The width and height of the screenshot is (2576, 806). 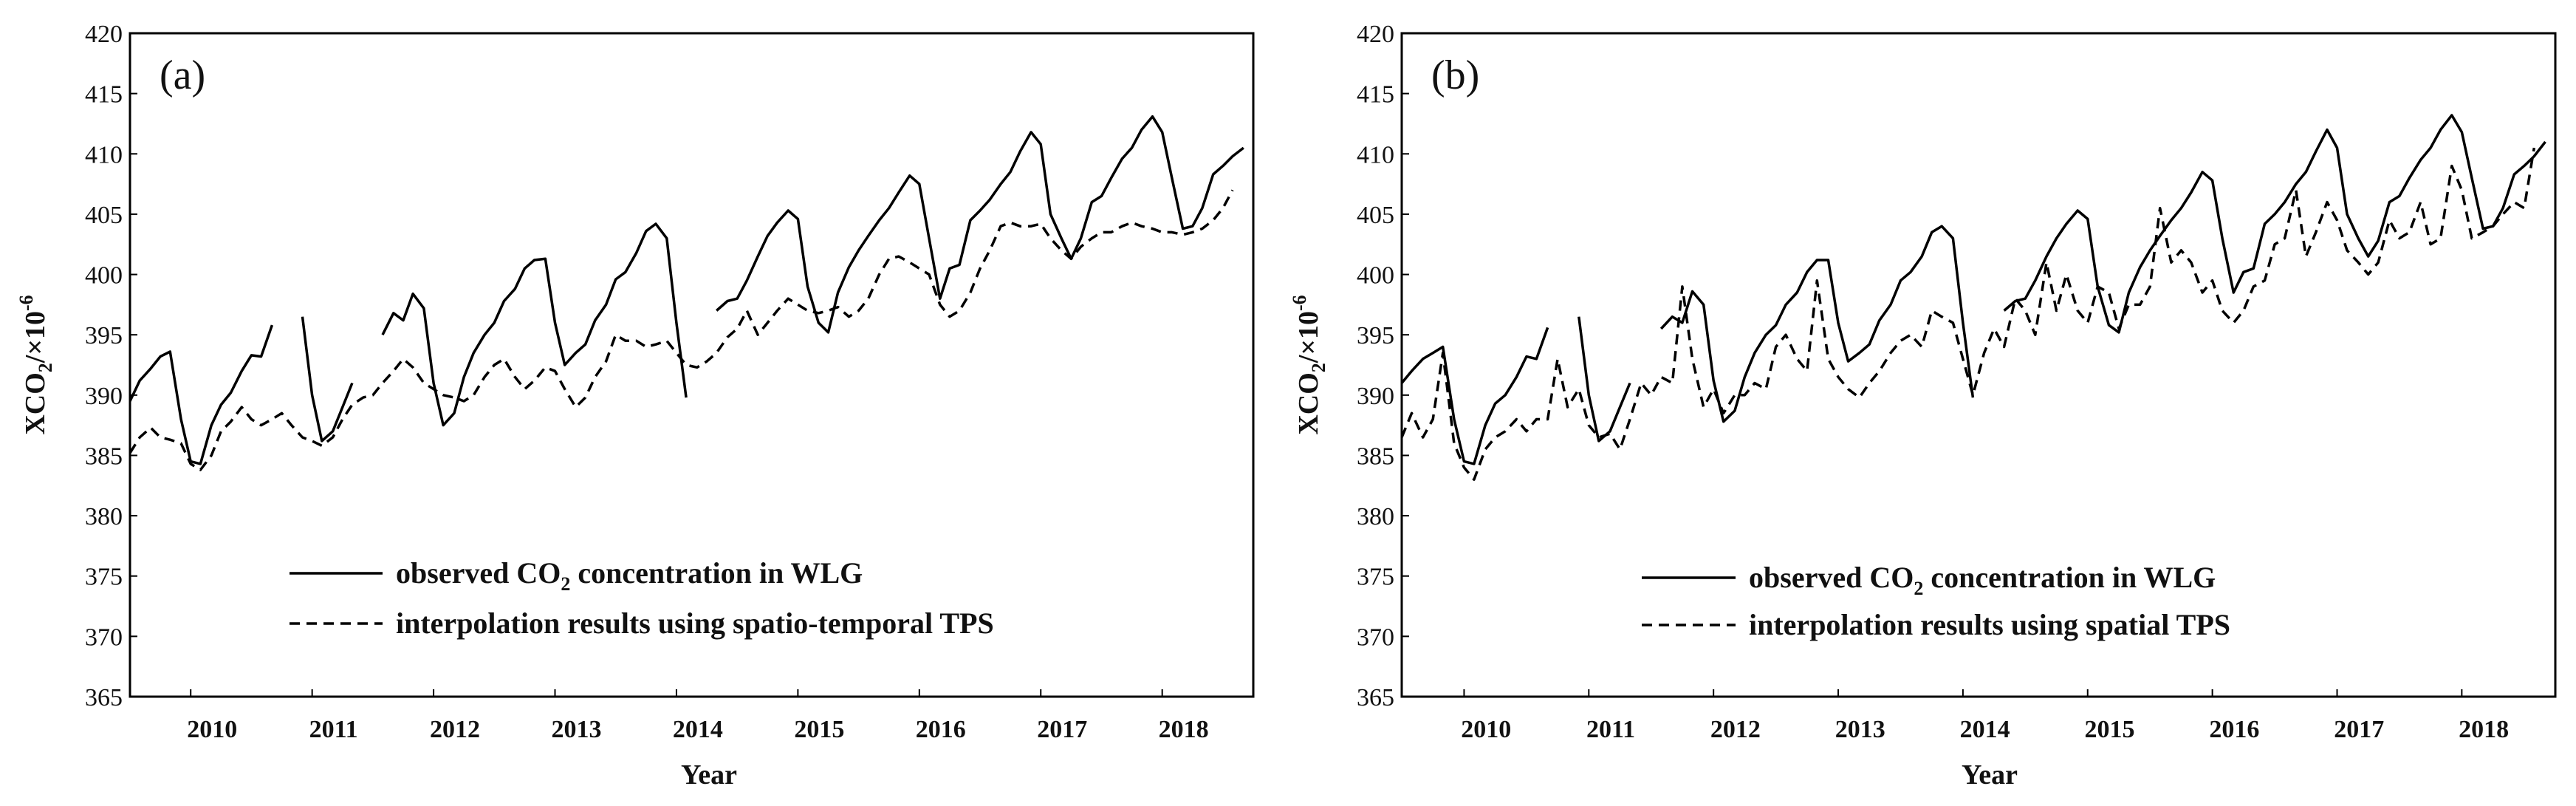 I want to click on panel-label: (b), so click(x=1455, y=75).